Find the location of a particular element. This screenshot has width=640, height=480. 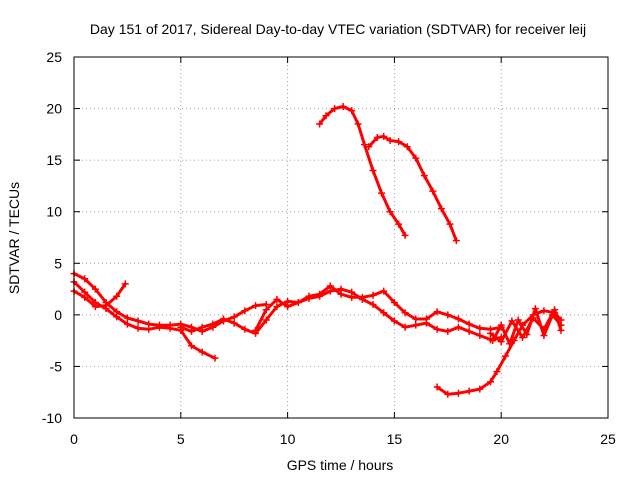

y-tick-label: 15 is located at coordinates (54, 160).